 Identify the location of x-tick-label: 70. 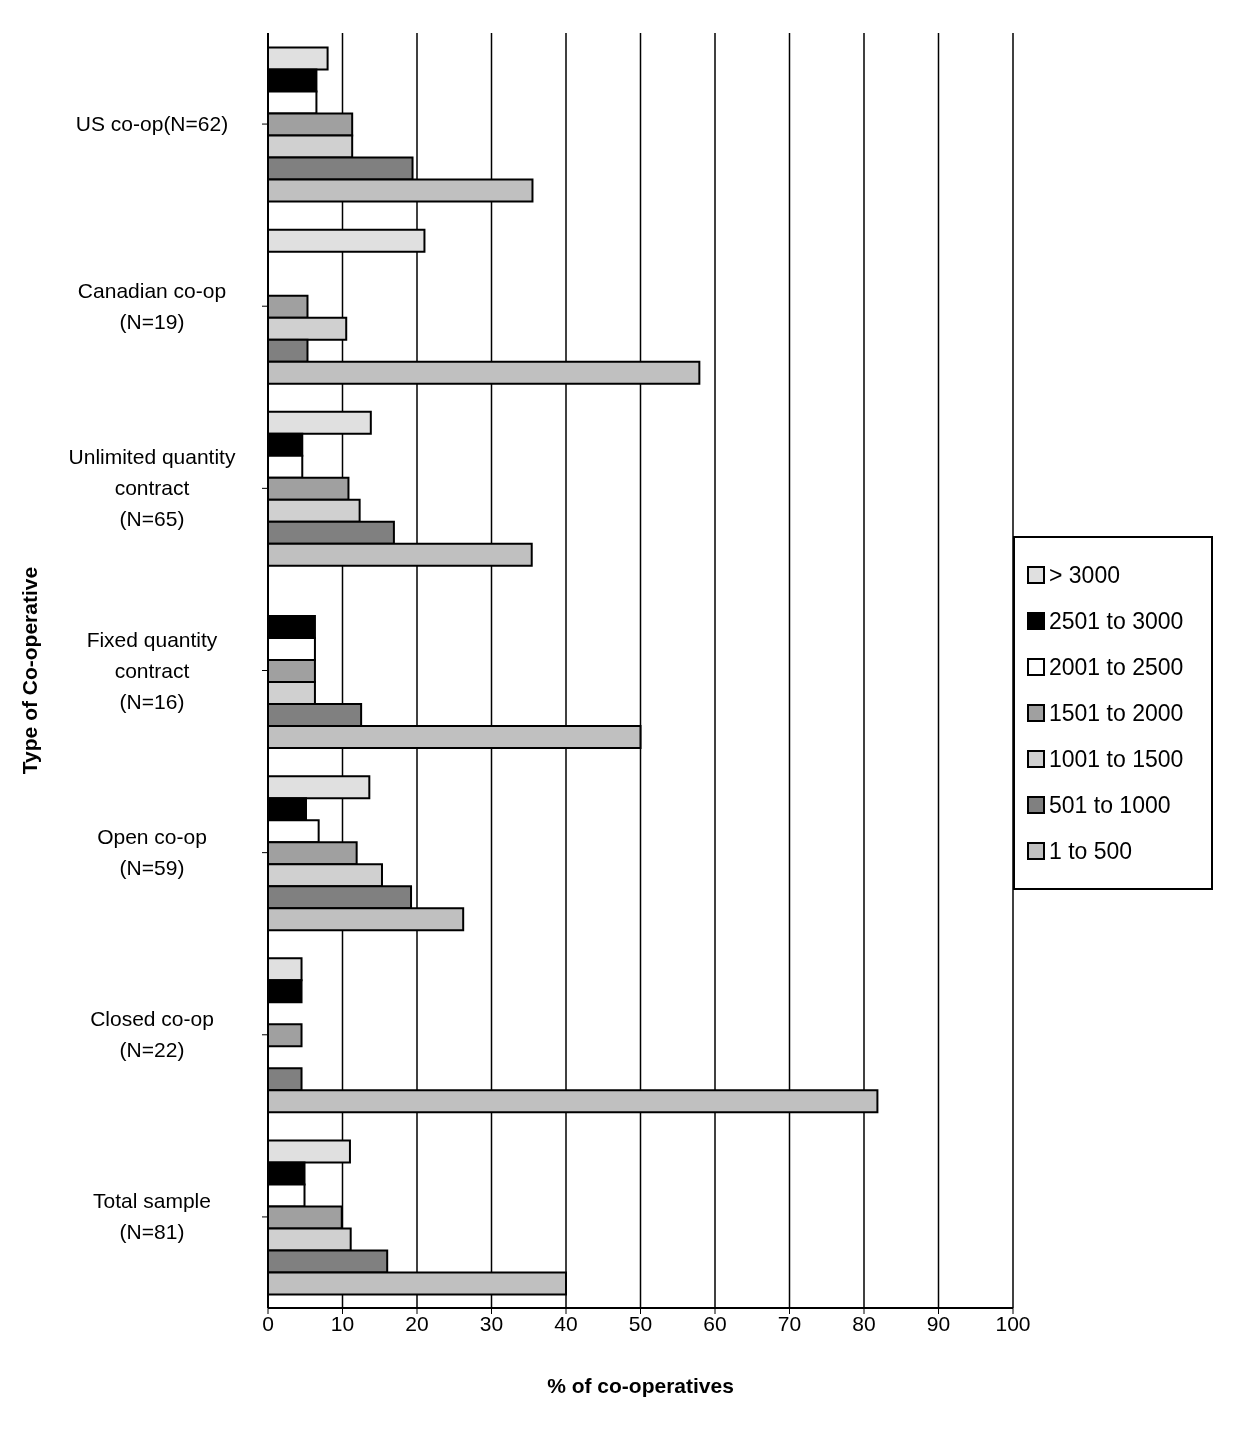
(789, 1323).